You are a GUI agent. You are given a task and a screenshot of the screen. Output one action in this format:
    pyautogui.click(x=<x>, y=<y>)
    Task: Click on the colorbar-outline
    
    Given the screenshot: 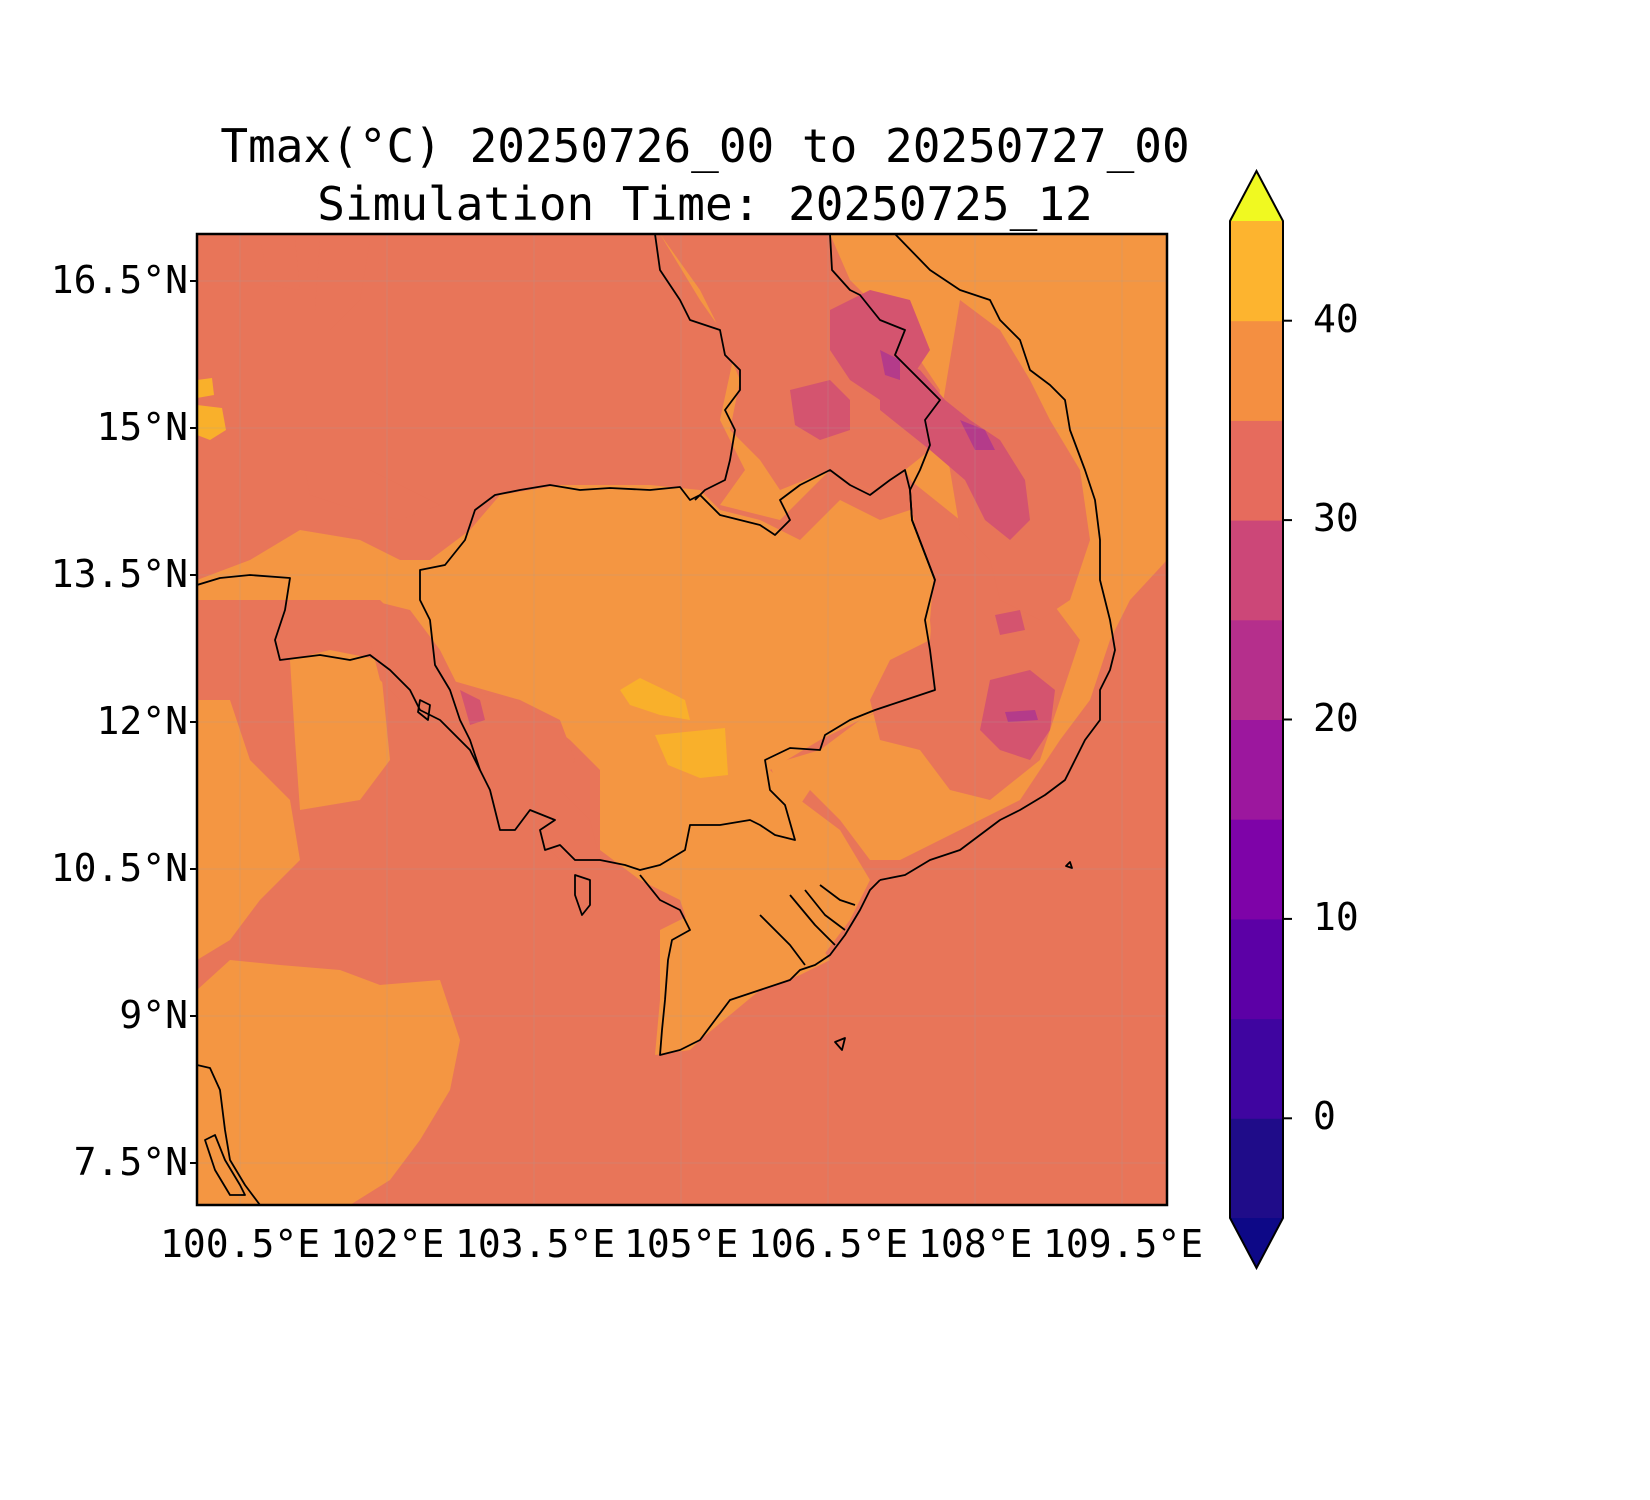 What is the action you would take?
    pyautogui.click(x=1256, y=719)
    